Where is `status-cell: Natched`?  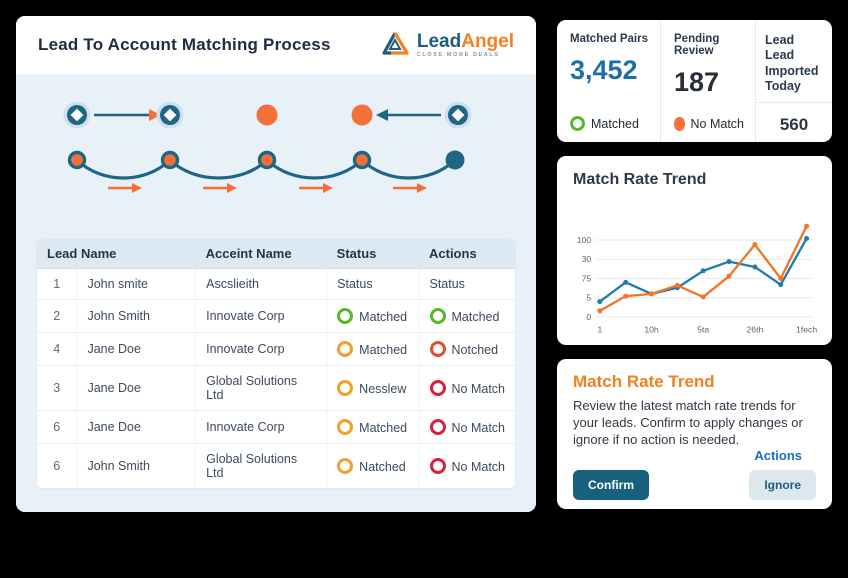
status-cell: Natched is located at coordinates (373, 465).